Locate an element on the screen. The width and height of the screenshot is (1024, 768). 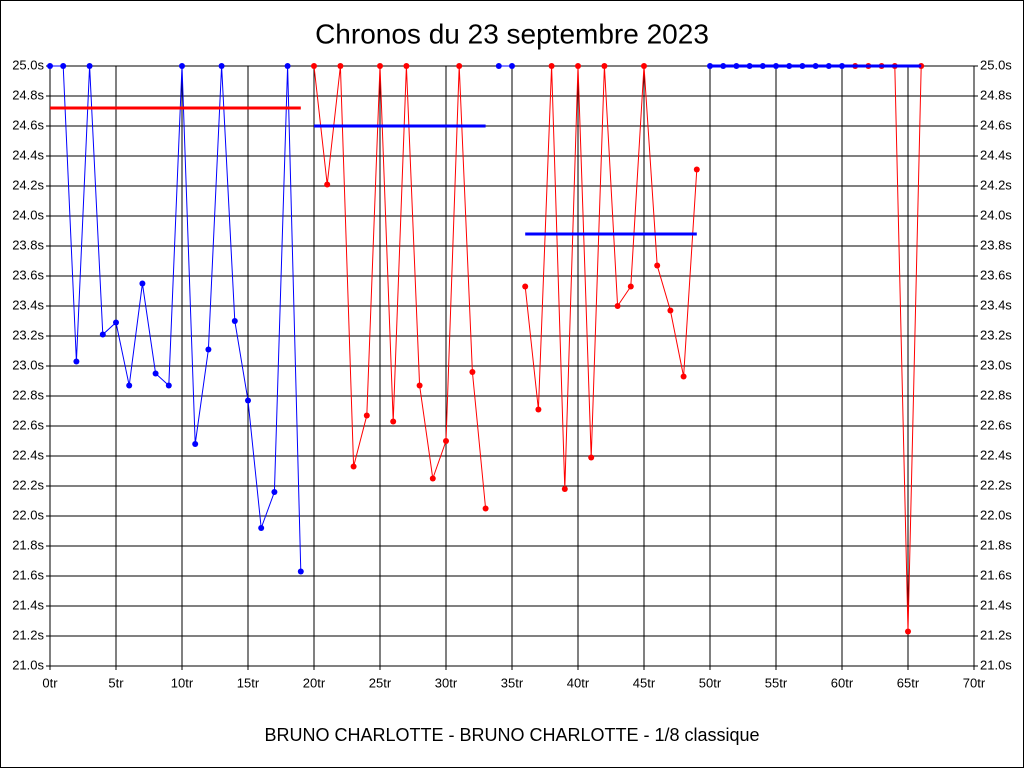
y2-tick-label: 23.6s is located at coordinates (996, 274).